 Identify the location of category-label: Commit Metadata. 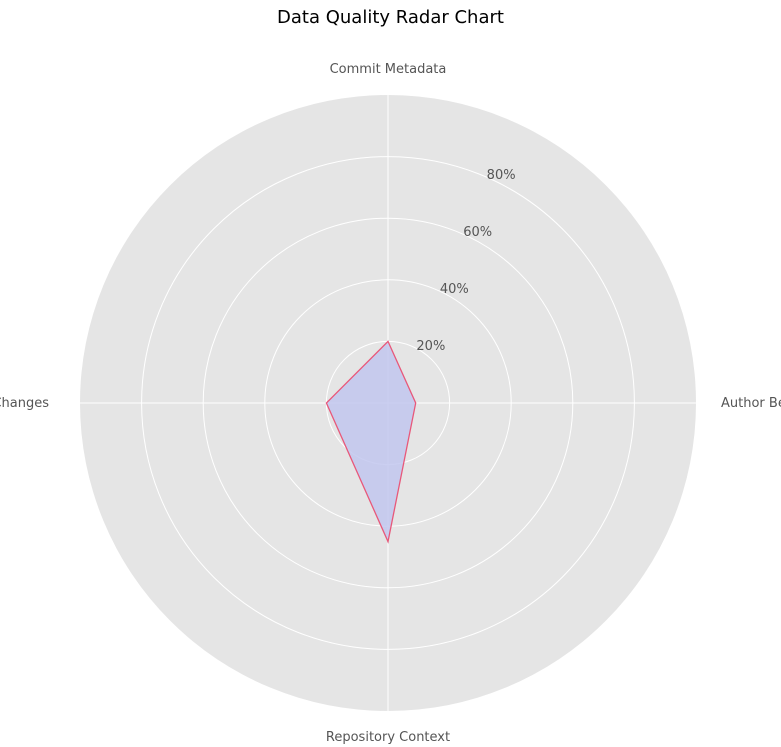
(388, 69).